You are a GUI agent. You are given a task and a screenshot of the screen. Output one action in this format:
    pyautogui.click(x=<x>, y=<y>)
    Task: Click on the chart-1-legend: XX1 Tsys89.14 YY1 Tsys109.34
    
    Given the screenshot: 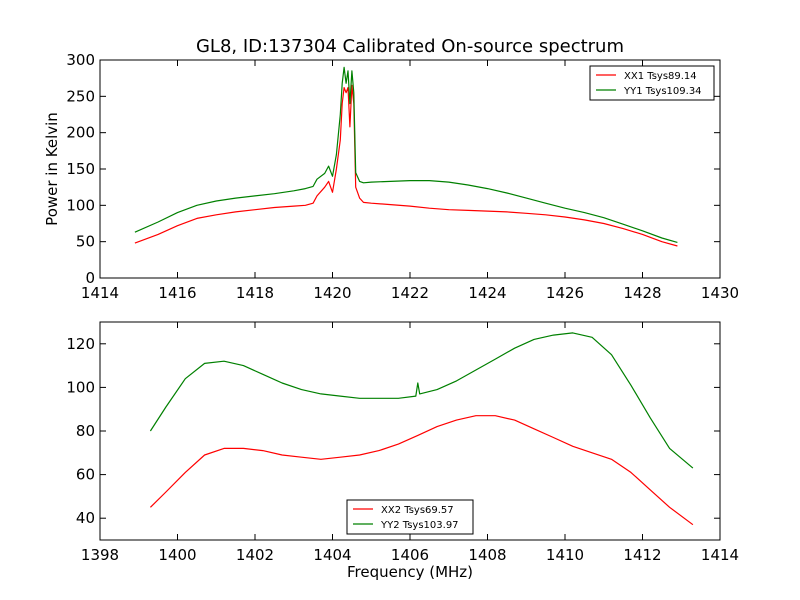 What is the action you would take?
    pyautogui.click(x=652, y=83)
    